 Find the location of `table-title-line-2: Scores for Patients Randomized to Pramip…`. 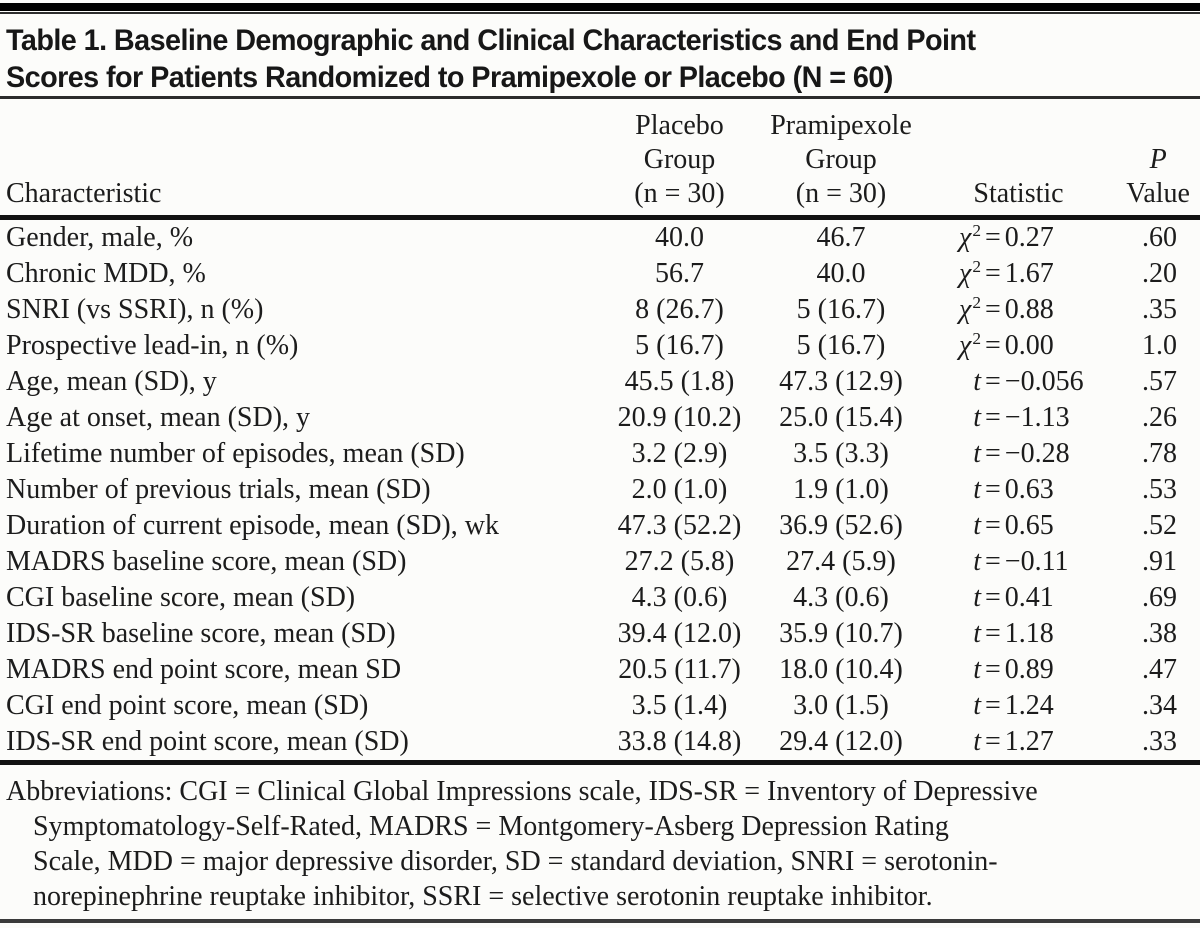

table-title-line-2: Scores for Patients Randomized to Pramip… is located at coordinates (449, 77).